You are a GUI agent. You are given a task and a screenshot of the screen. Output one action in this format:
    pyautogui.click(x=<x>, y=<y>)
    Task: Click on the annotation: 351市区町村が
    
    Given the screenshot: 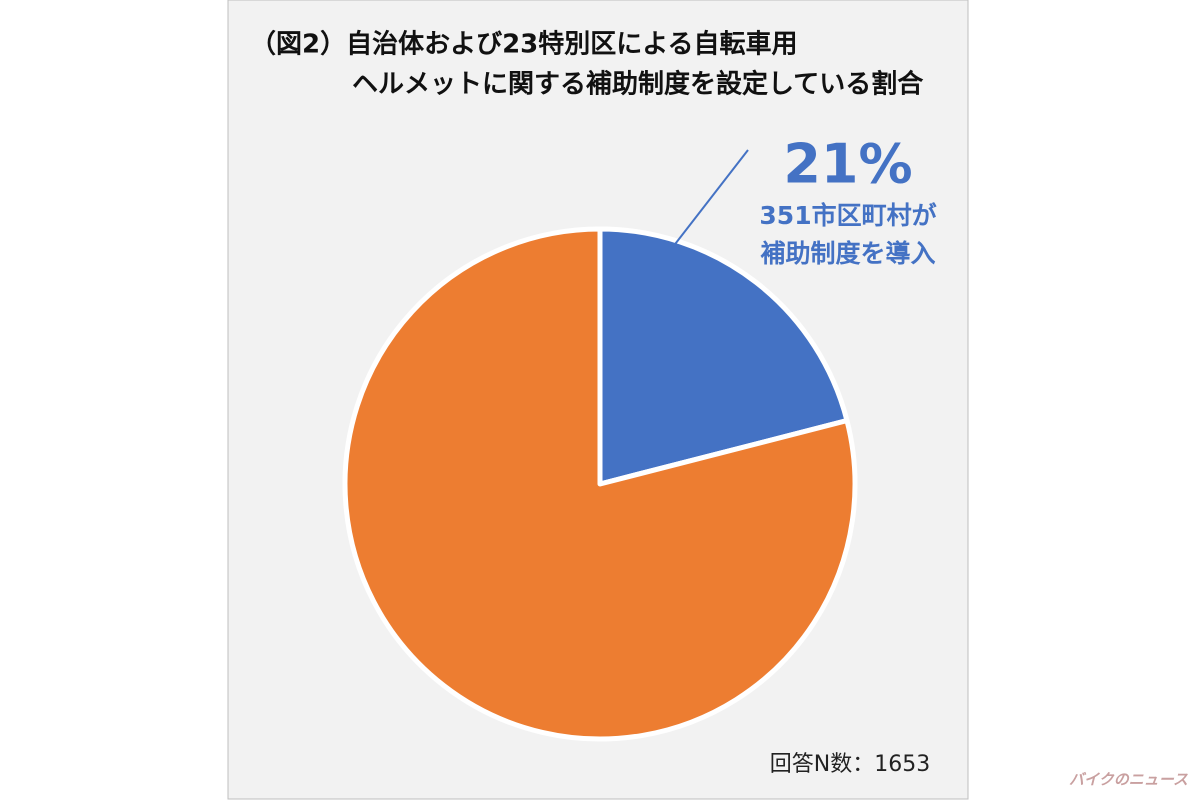 What is the action you would take?
    pyautogui.click(x=847, y=215)
    